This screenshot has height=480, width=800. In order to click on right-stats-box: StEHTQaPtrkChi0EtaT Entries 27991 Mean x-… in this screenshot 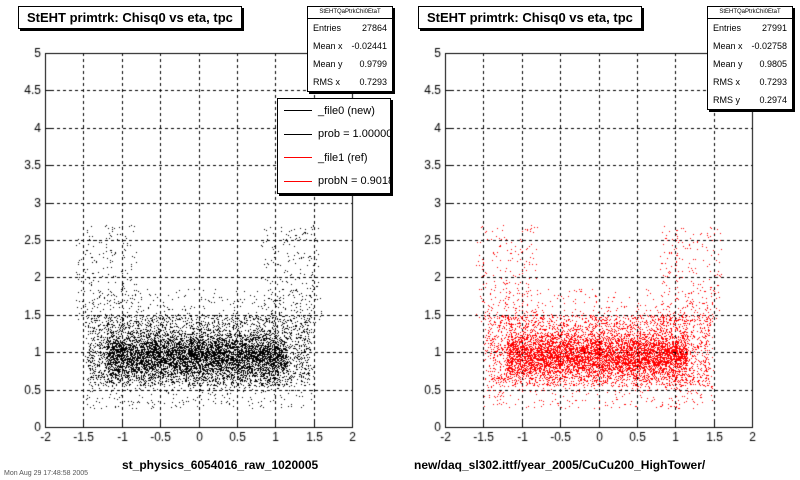, I will do `click(750, 58)`.